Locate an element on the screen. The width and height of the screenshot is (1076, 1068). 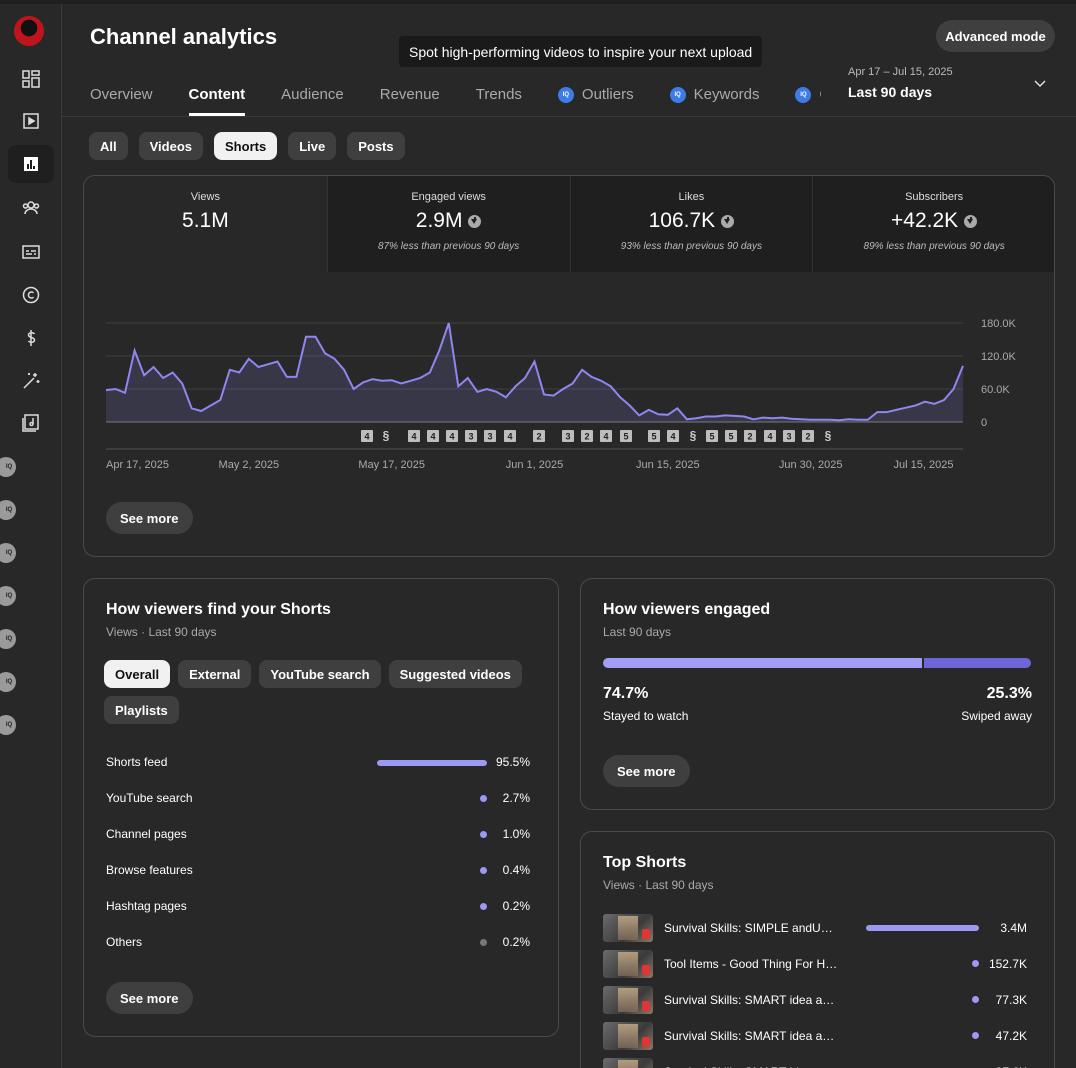
traffic-source-row: Channel pages 1.0% is located at coordinates (318, 835).